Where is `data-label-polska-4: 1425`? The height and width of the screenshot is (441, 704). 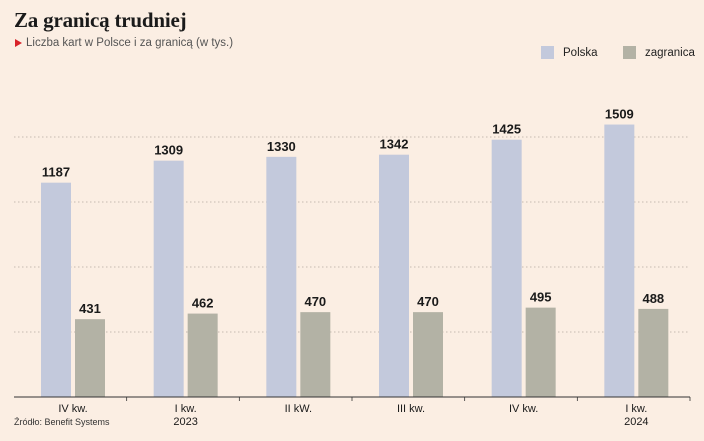 data-label-polska-4: 1425 is located at coordinates (506, 129).